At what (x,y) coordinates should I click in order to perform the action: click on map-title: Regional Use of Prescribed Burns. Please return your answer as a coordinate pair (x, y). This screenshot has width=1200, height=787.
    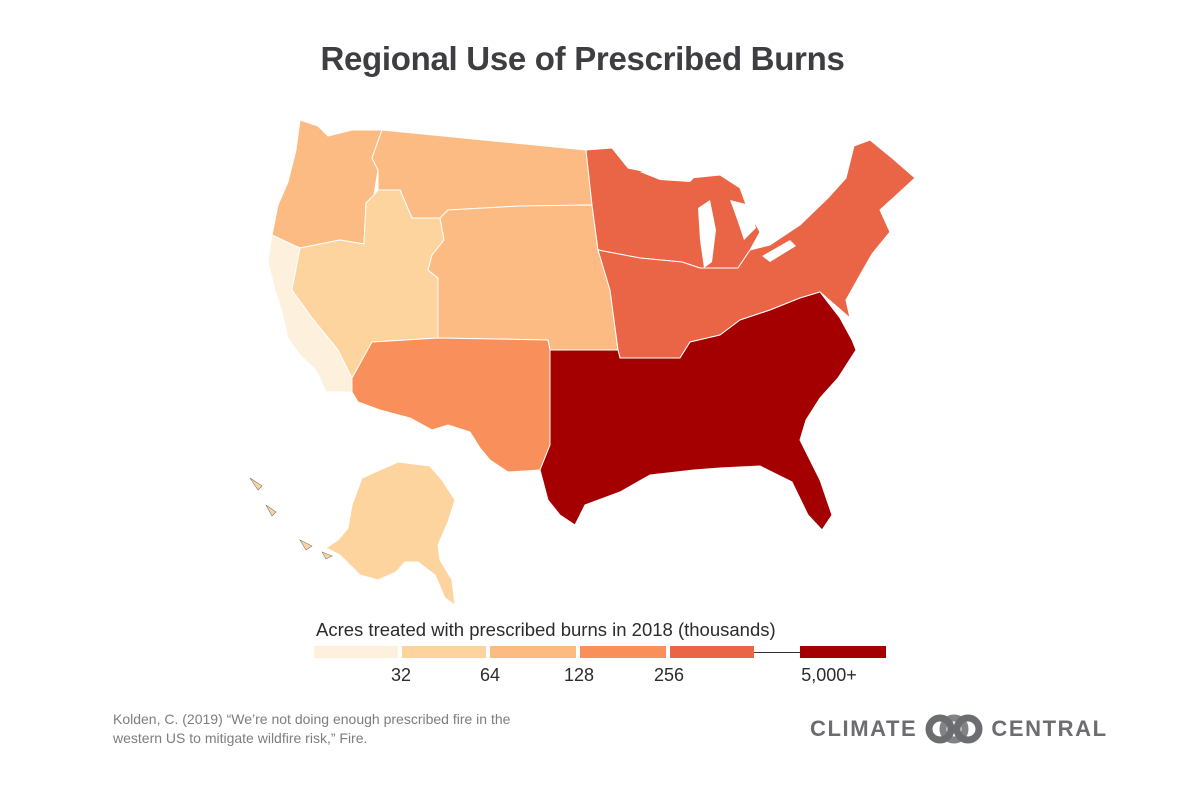
    Looking at the image, I should click on (582, 58).